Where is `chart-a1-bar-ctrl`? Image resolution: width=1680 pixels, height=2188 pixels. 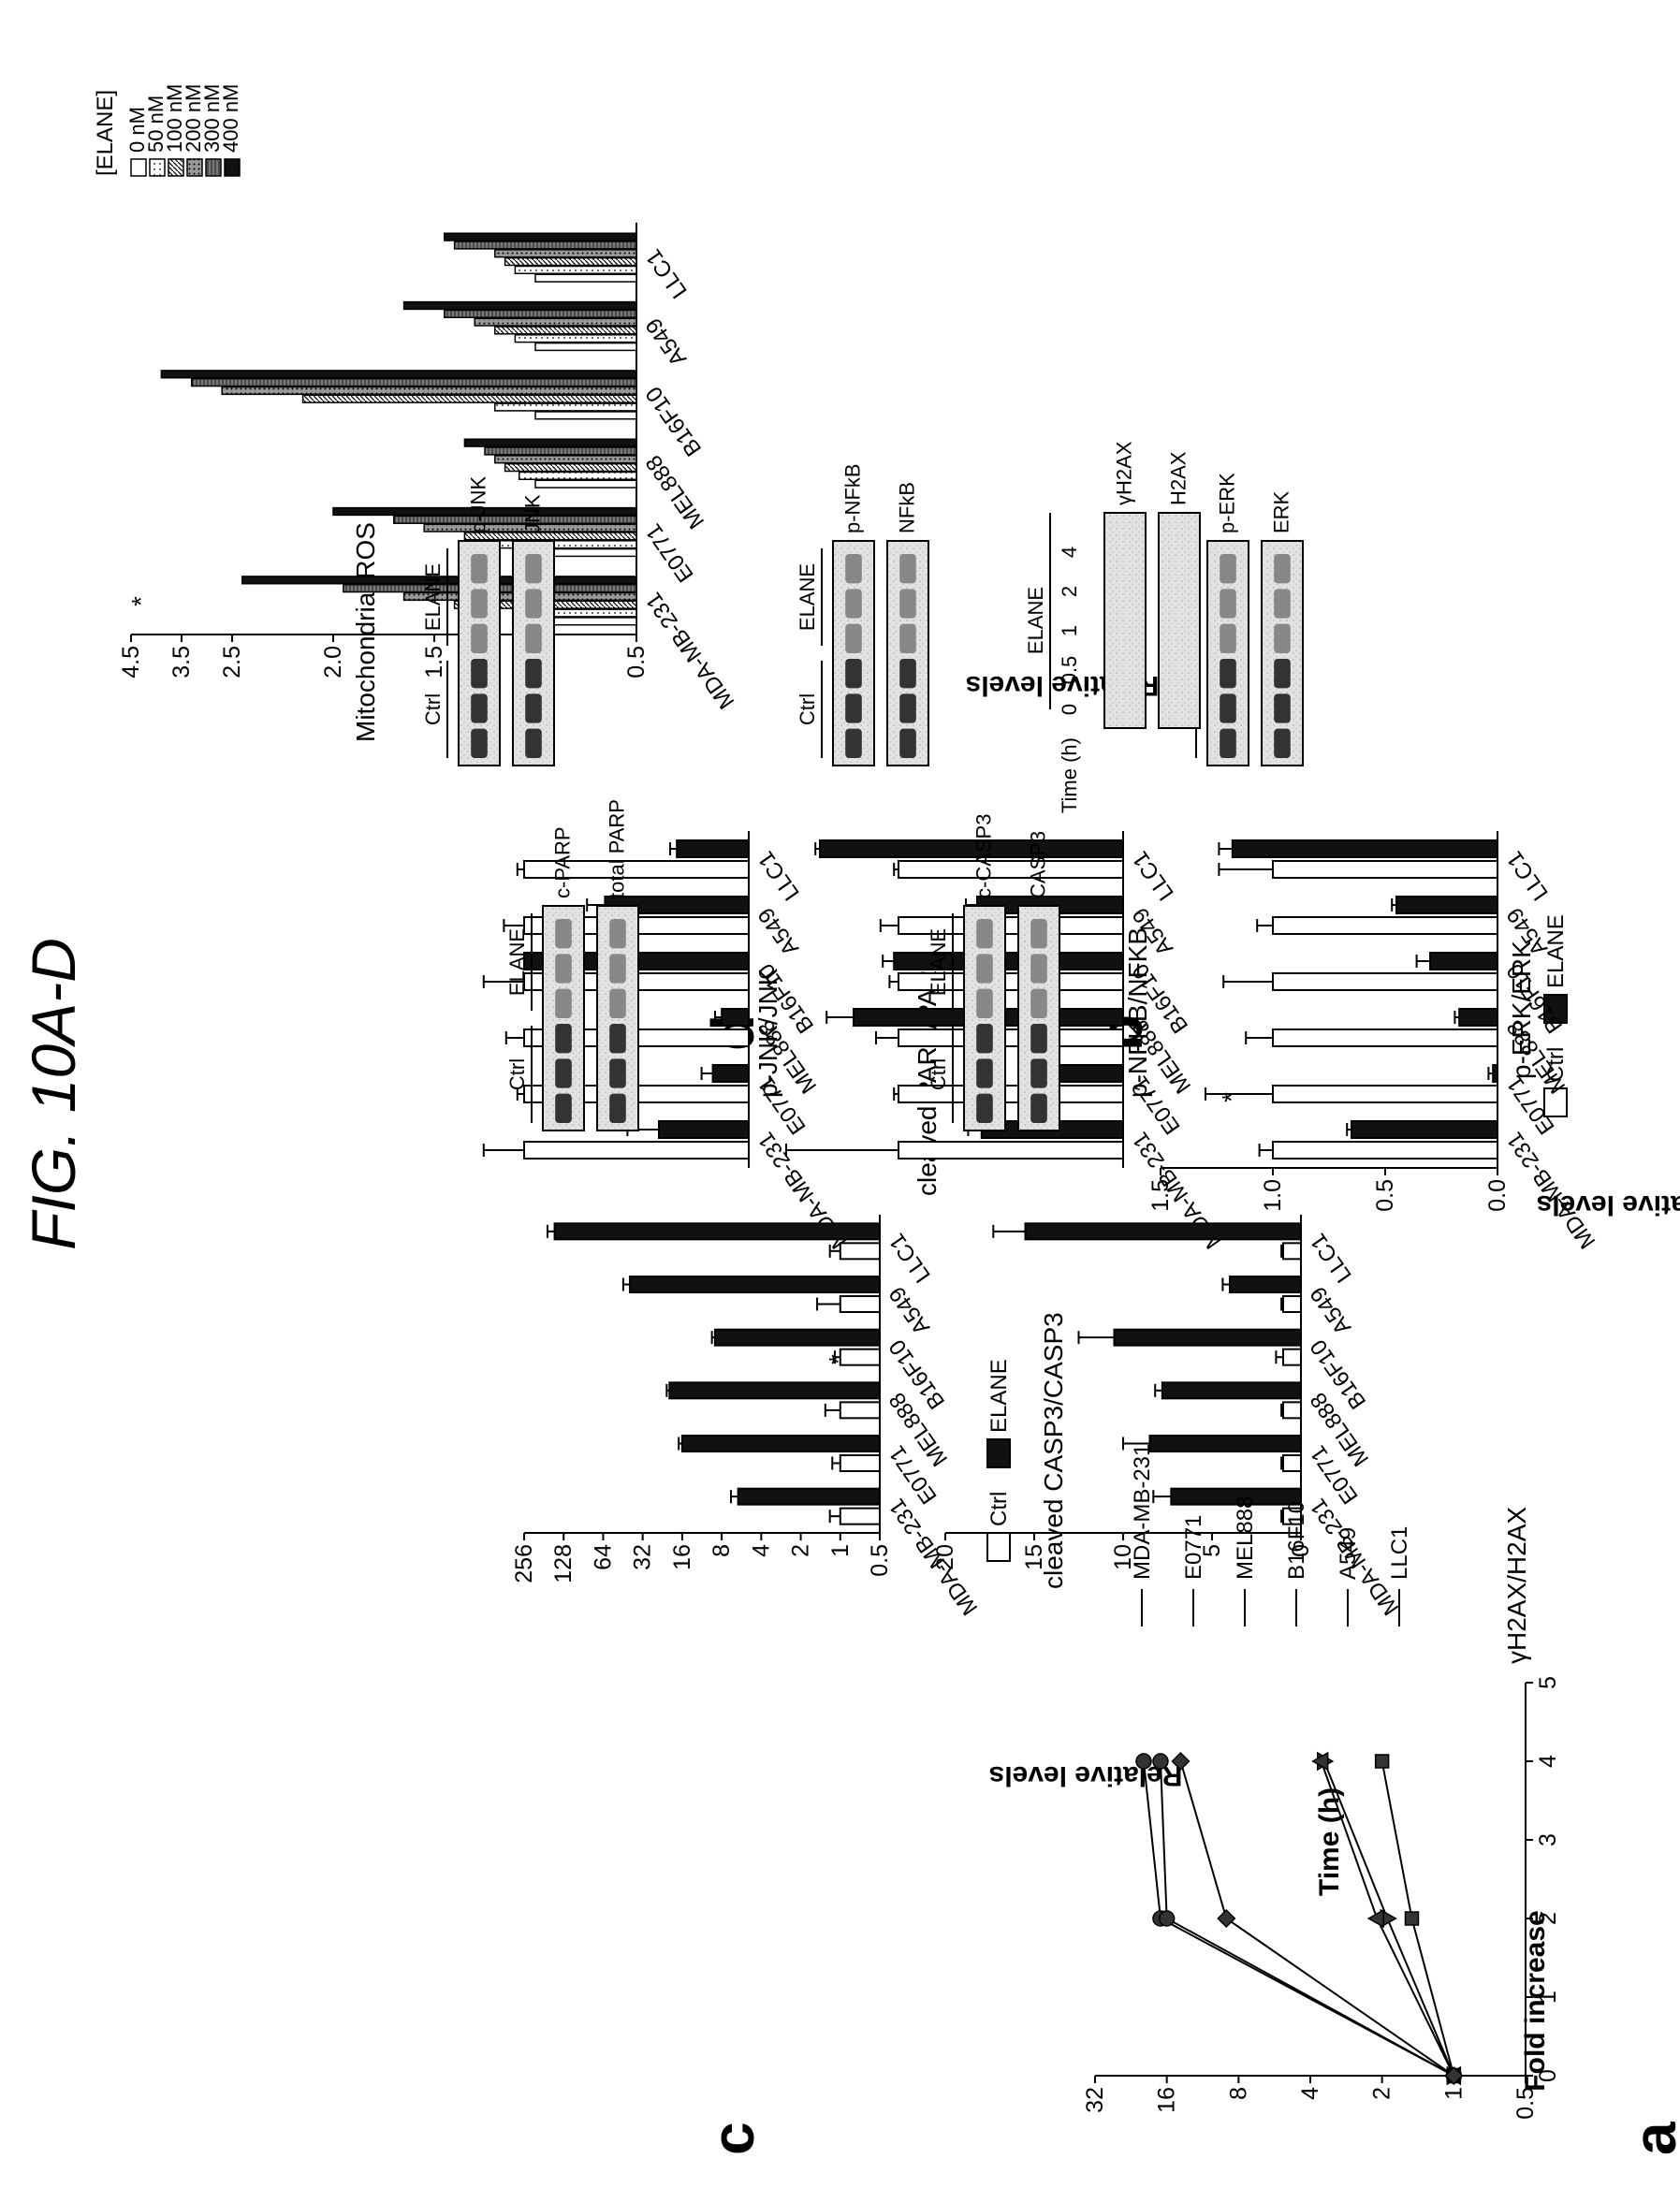
chart-a1-bar-ctrl is located at coordinates (1385, 1151).